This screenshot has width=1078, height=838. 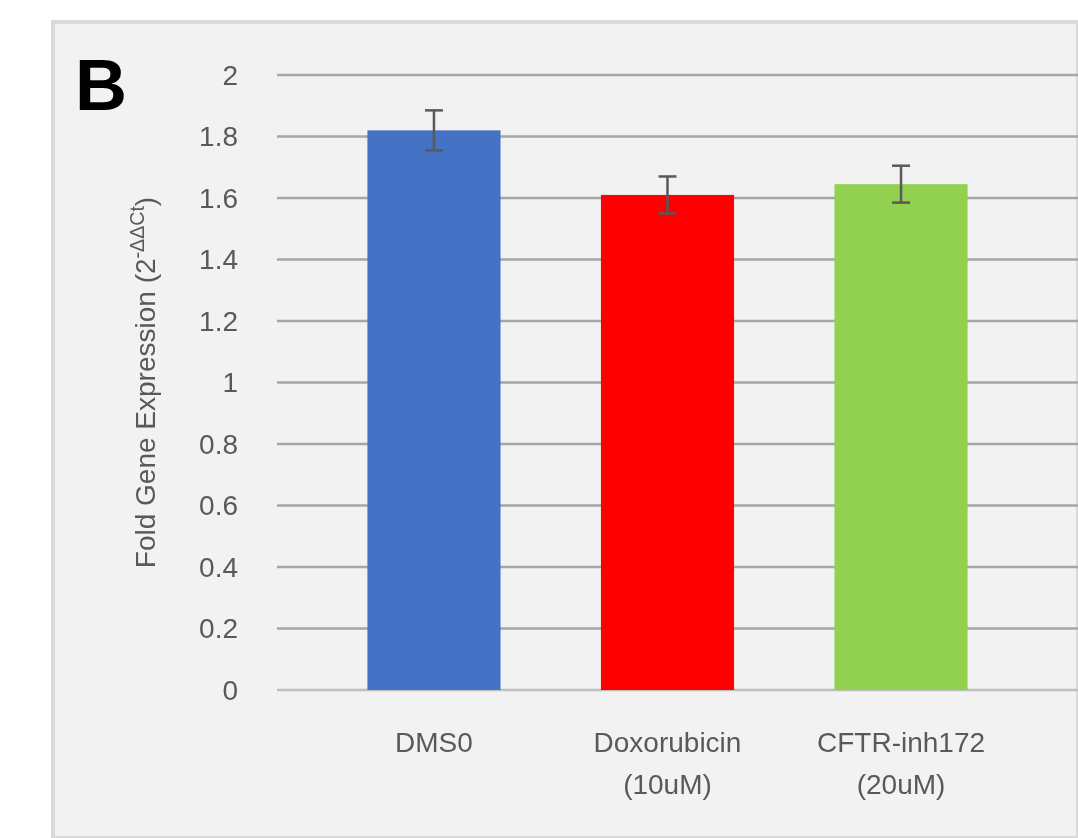 What do you see at coordinates (218, 567) in the screenshot?
I see `y-tick-label: 0.4` at bounding box center [218, 567].